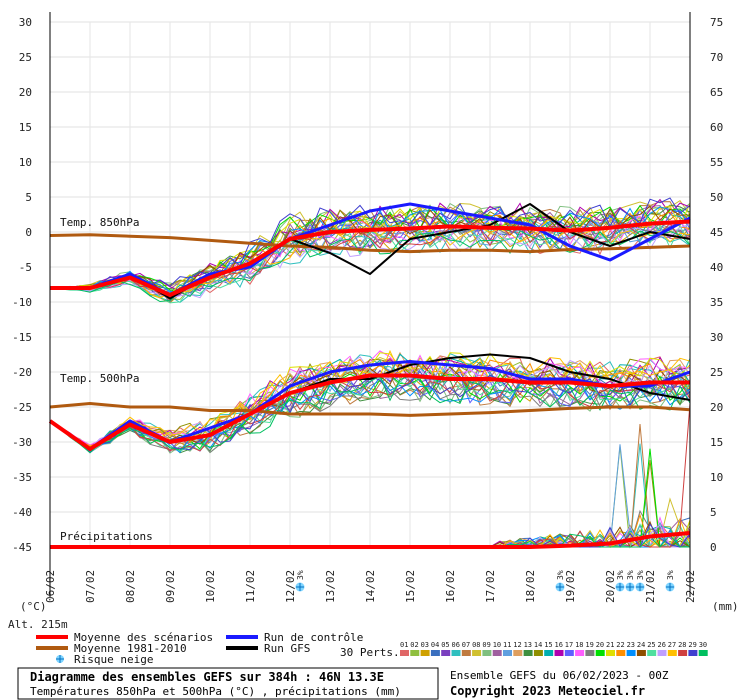  What do you see at coordinates (25, 162) in the screenshot?
I see `left-tick-label: 10` at bounding box center [25, 162].